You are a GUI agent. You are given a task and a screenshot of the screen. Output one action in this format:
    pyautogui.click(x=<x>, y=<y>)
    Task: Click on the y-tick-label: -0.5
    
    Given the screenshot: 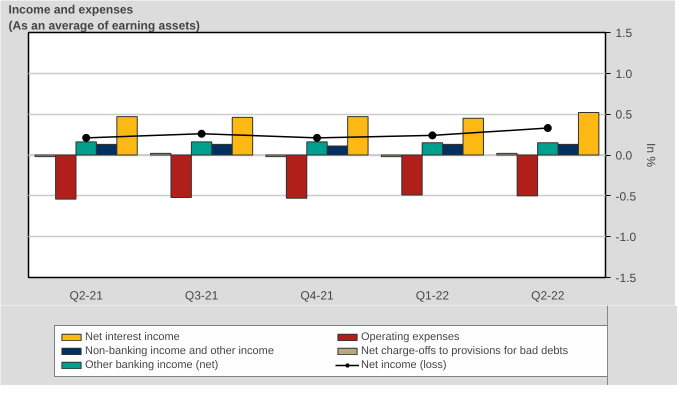 What is the action you would take?
    pyautogui.click(x=626, y=196)
    